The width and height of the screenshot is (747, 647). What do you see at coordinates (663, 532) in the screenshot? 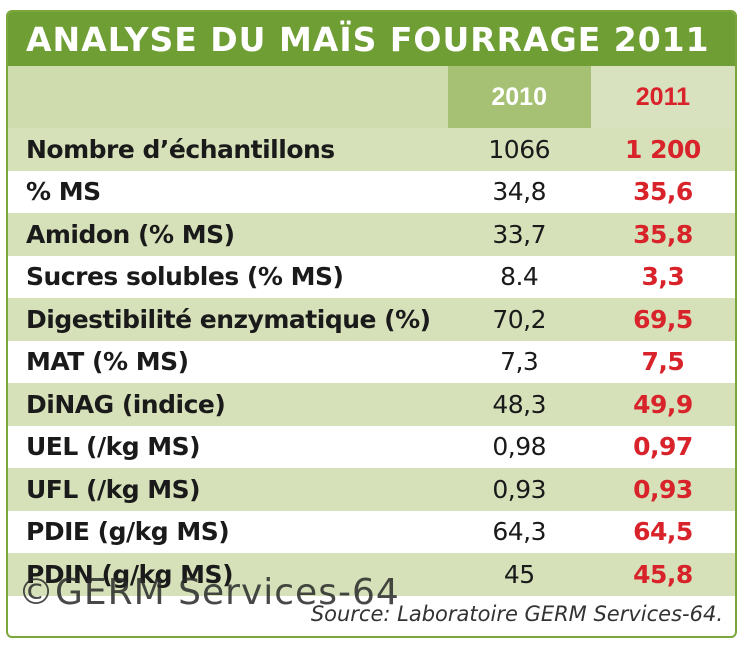
I see `value-2011: 64,5` at bounding box center [663, 532].